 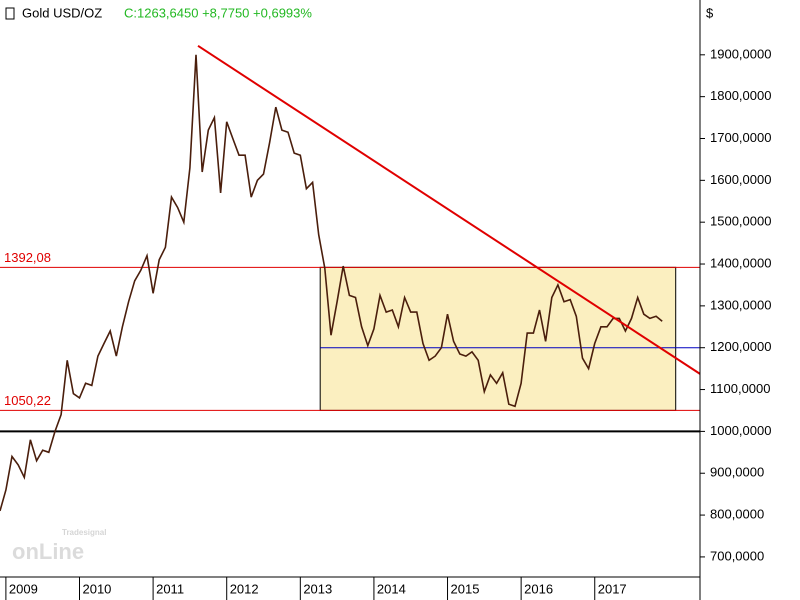 What do you see at coordinates (740, 179) in the screenshot?
I see `y-tick-label: 1600,0000` at bounding box center [740, 179].